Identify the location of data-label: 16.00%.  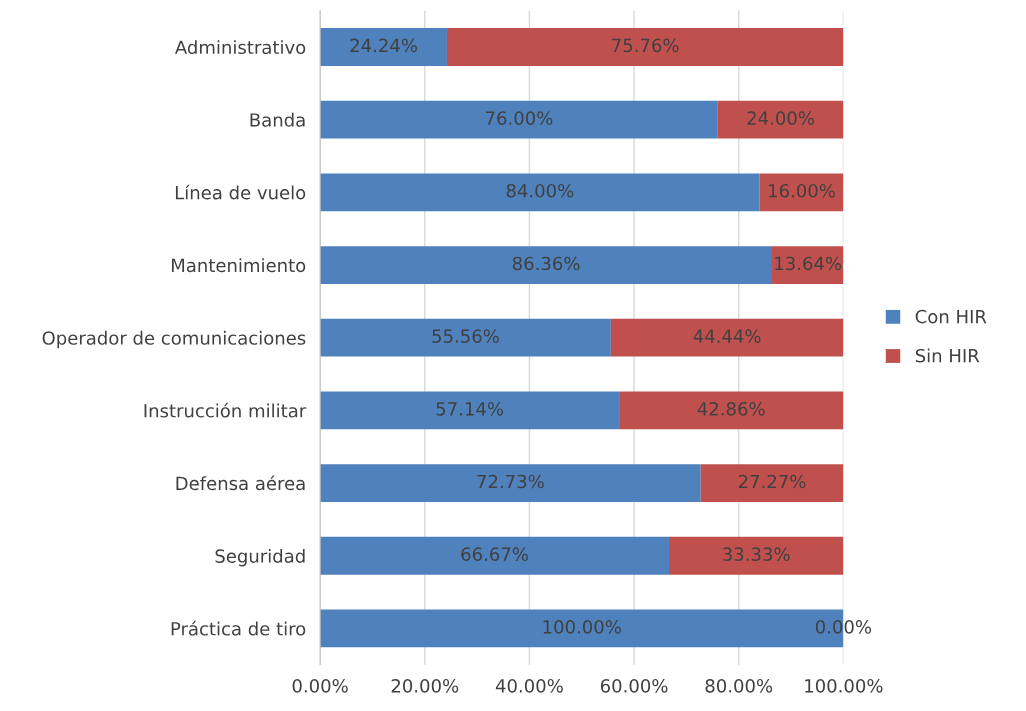
(802, 190).